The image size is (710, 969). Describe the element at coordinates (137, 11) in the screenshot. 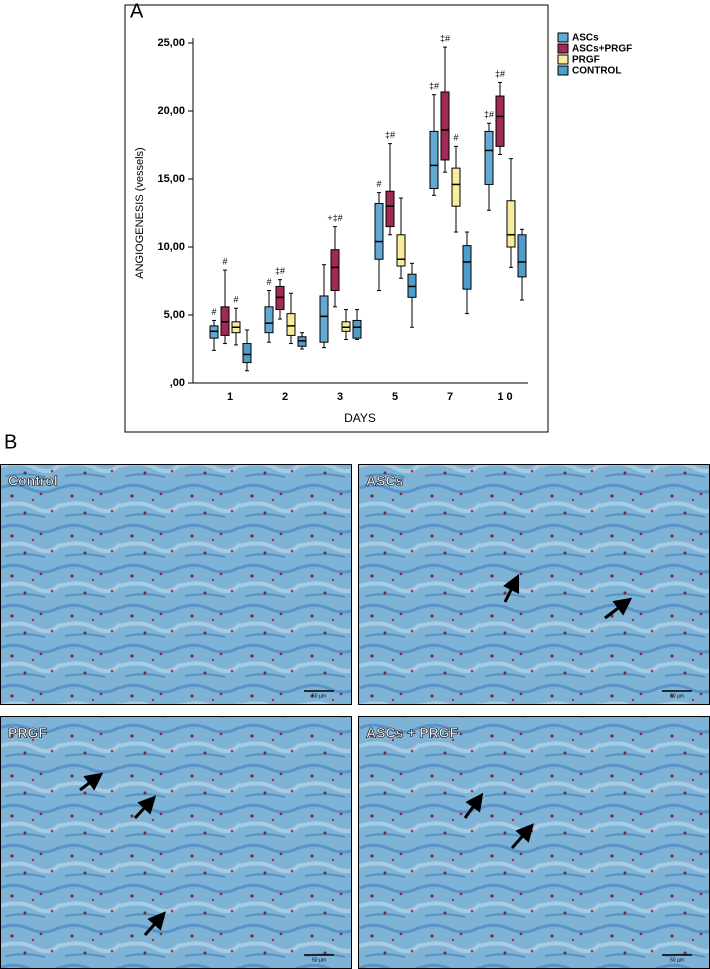

I see `panel-label: A` at that location.